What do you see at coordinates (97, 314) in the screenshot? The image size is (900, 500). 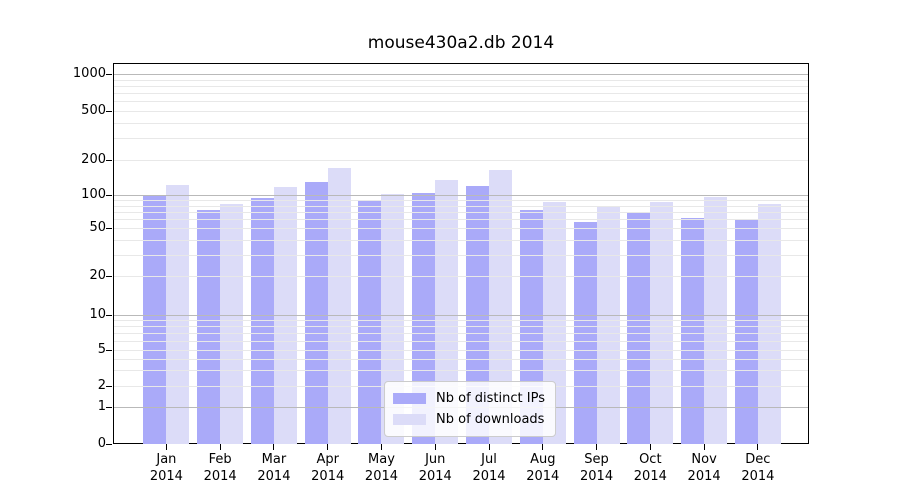 I see `y-tick-label: 10` at bounding box center [97, 314].